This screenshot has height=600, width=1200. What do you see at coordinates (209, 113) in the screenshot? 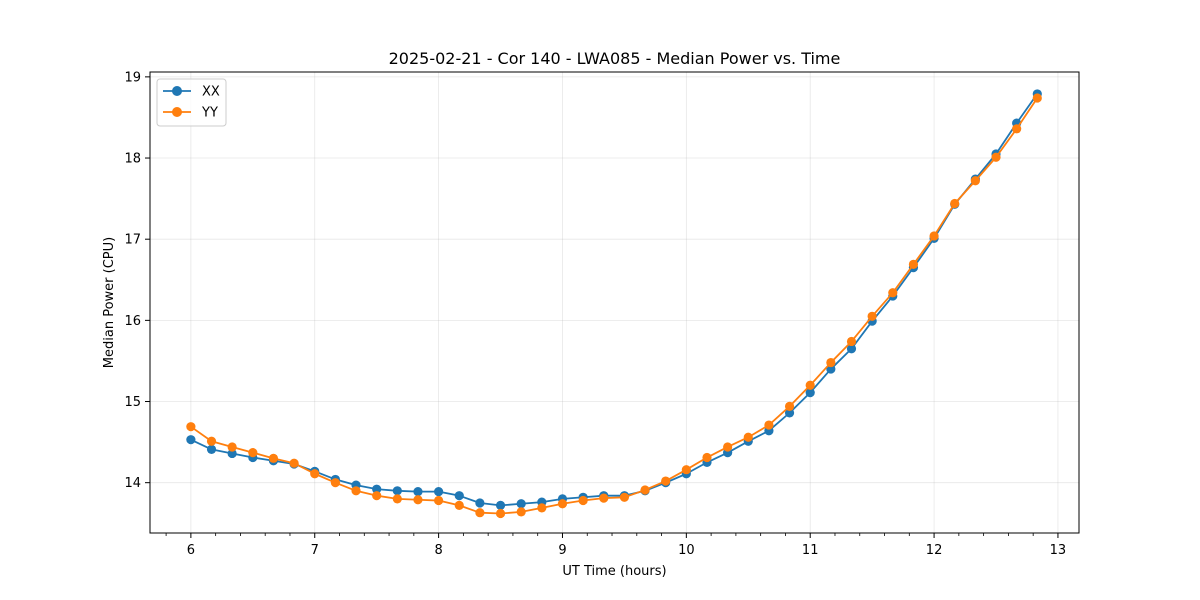
I see `legend-label-yy: YY` at bounding box center [209, 113].